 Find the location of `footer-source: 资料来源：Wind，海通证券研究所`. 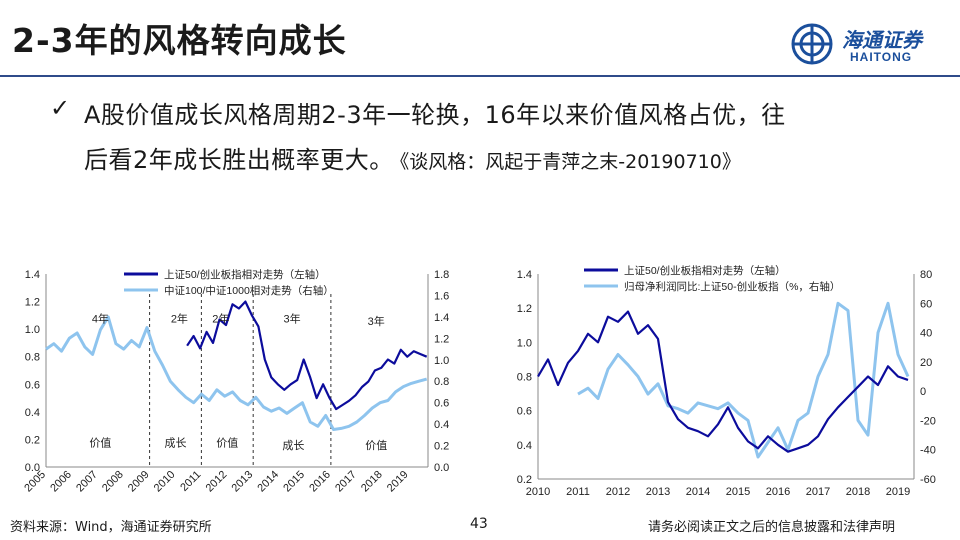

footer-source: 资料来源：Wind，海通证券研究所 is located at coordinates (111, 527).